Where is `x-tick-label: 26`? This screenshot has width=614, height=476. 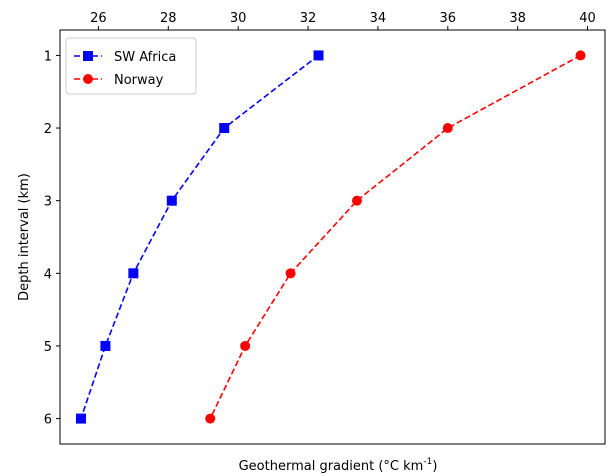
x-tick-label: 26 is located at coordinates (98, 18).